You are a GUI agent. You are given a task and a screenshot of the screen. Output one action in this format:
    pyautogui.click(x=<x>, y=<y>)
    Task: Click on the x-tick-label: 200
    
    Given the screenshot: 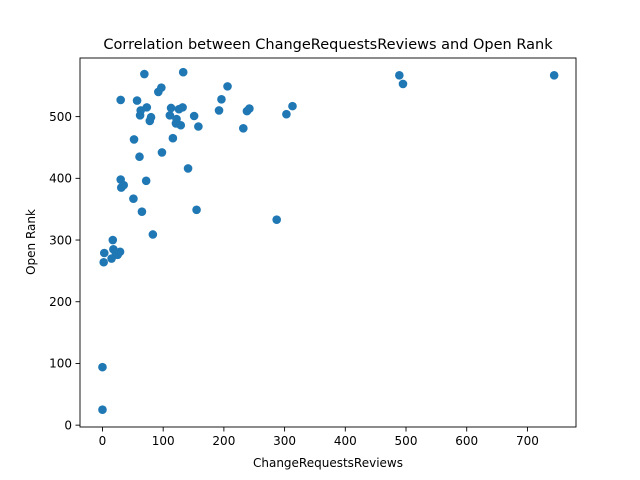 What is the action you would take?
    pyautogui.click(x=223, y=441)
    